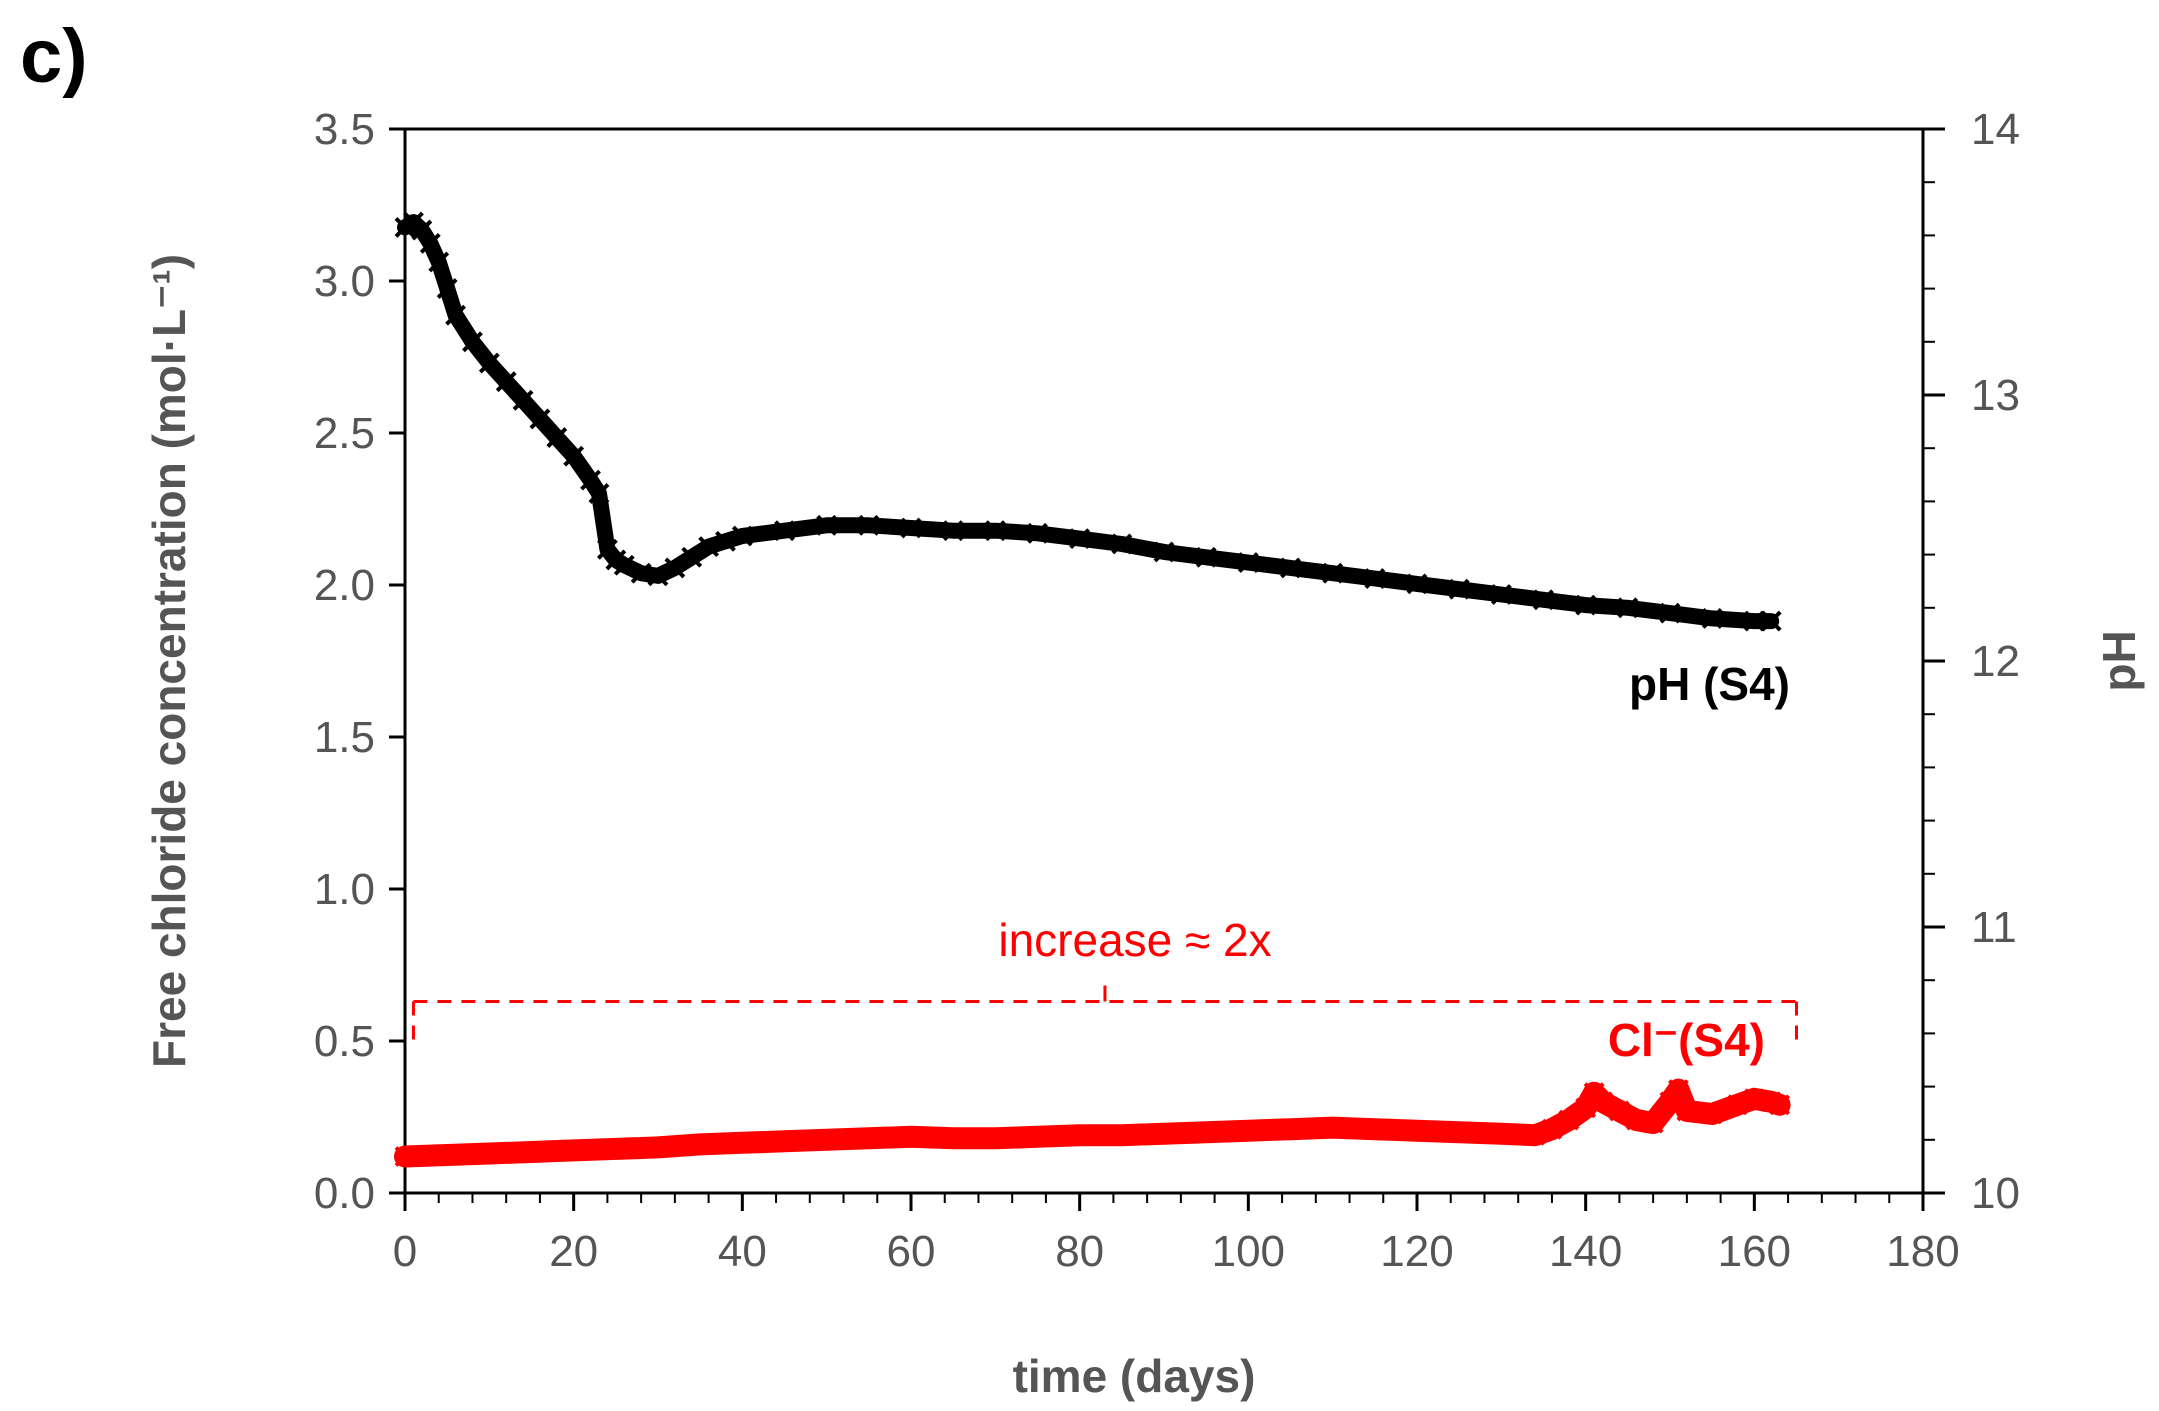 This screenshot has height=1411, width=2159. Describe the element at coordinates (1176, 1234) in the screenshot. I see `x-axis: 0 20 40 60 80 100 120 140 160 180` at that location.